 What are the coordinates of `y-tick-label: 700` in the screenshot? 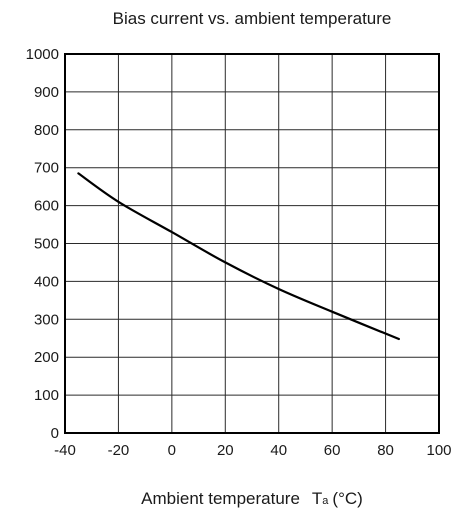 It's located at (46, 168).